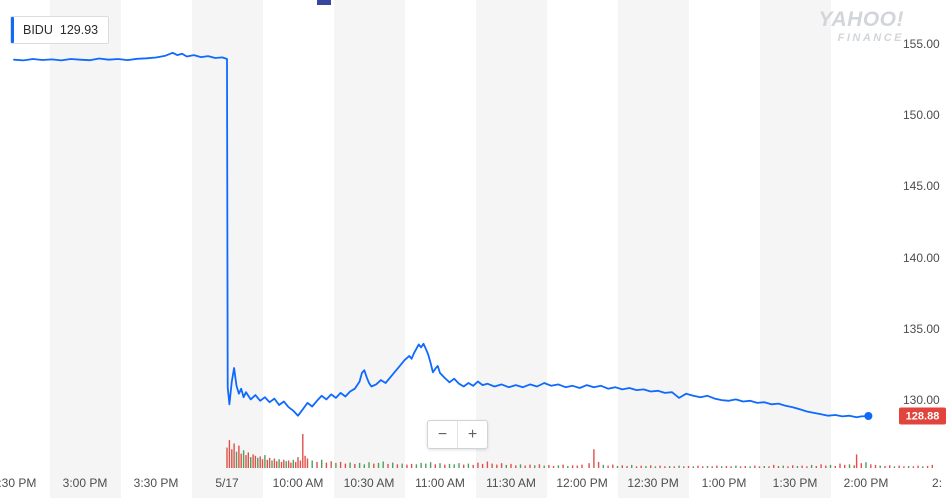  Describe the element at coordinates (868, 416) in the screenshot. I see `current-price-dot` at that location.